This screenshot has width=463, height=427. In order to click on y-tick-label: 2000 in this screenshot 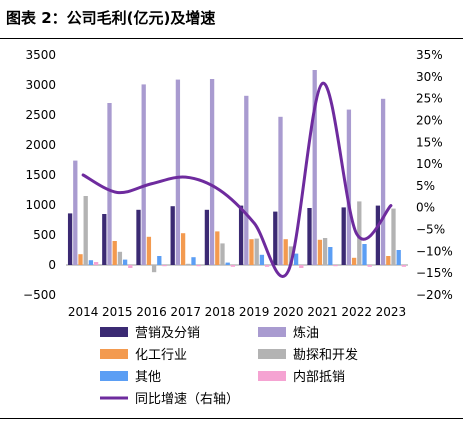, I will do `click(40, 145)`.